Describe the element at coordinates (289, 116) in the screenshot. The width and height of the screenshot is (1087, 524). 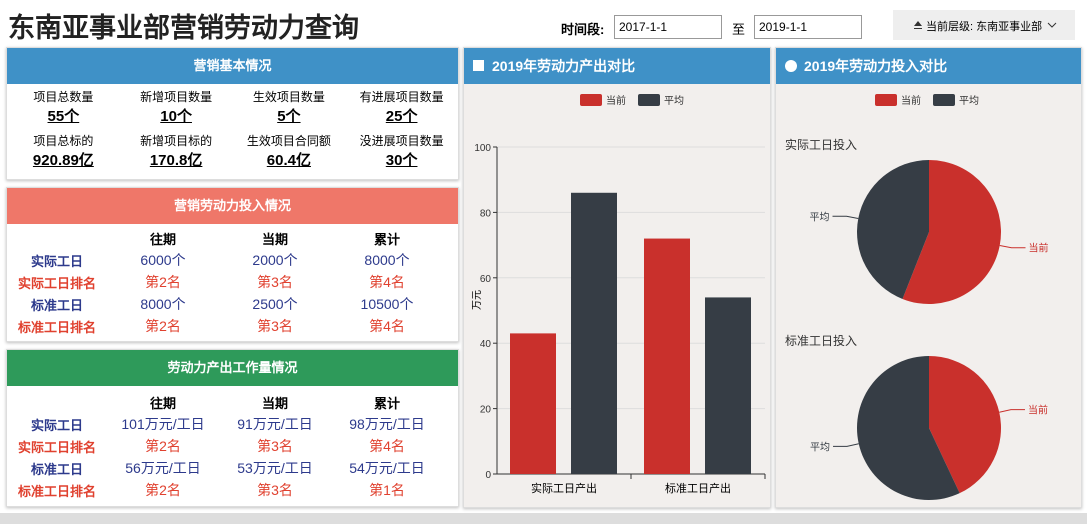
I see `stat-value: 5个` at that location.